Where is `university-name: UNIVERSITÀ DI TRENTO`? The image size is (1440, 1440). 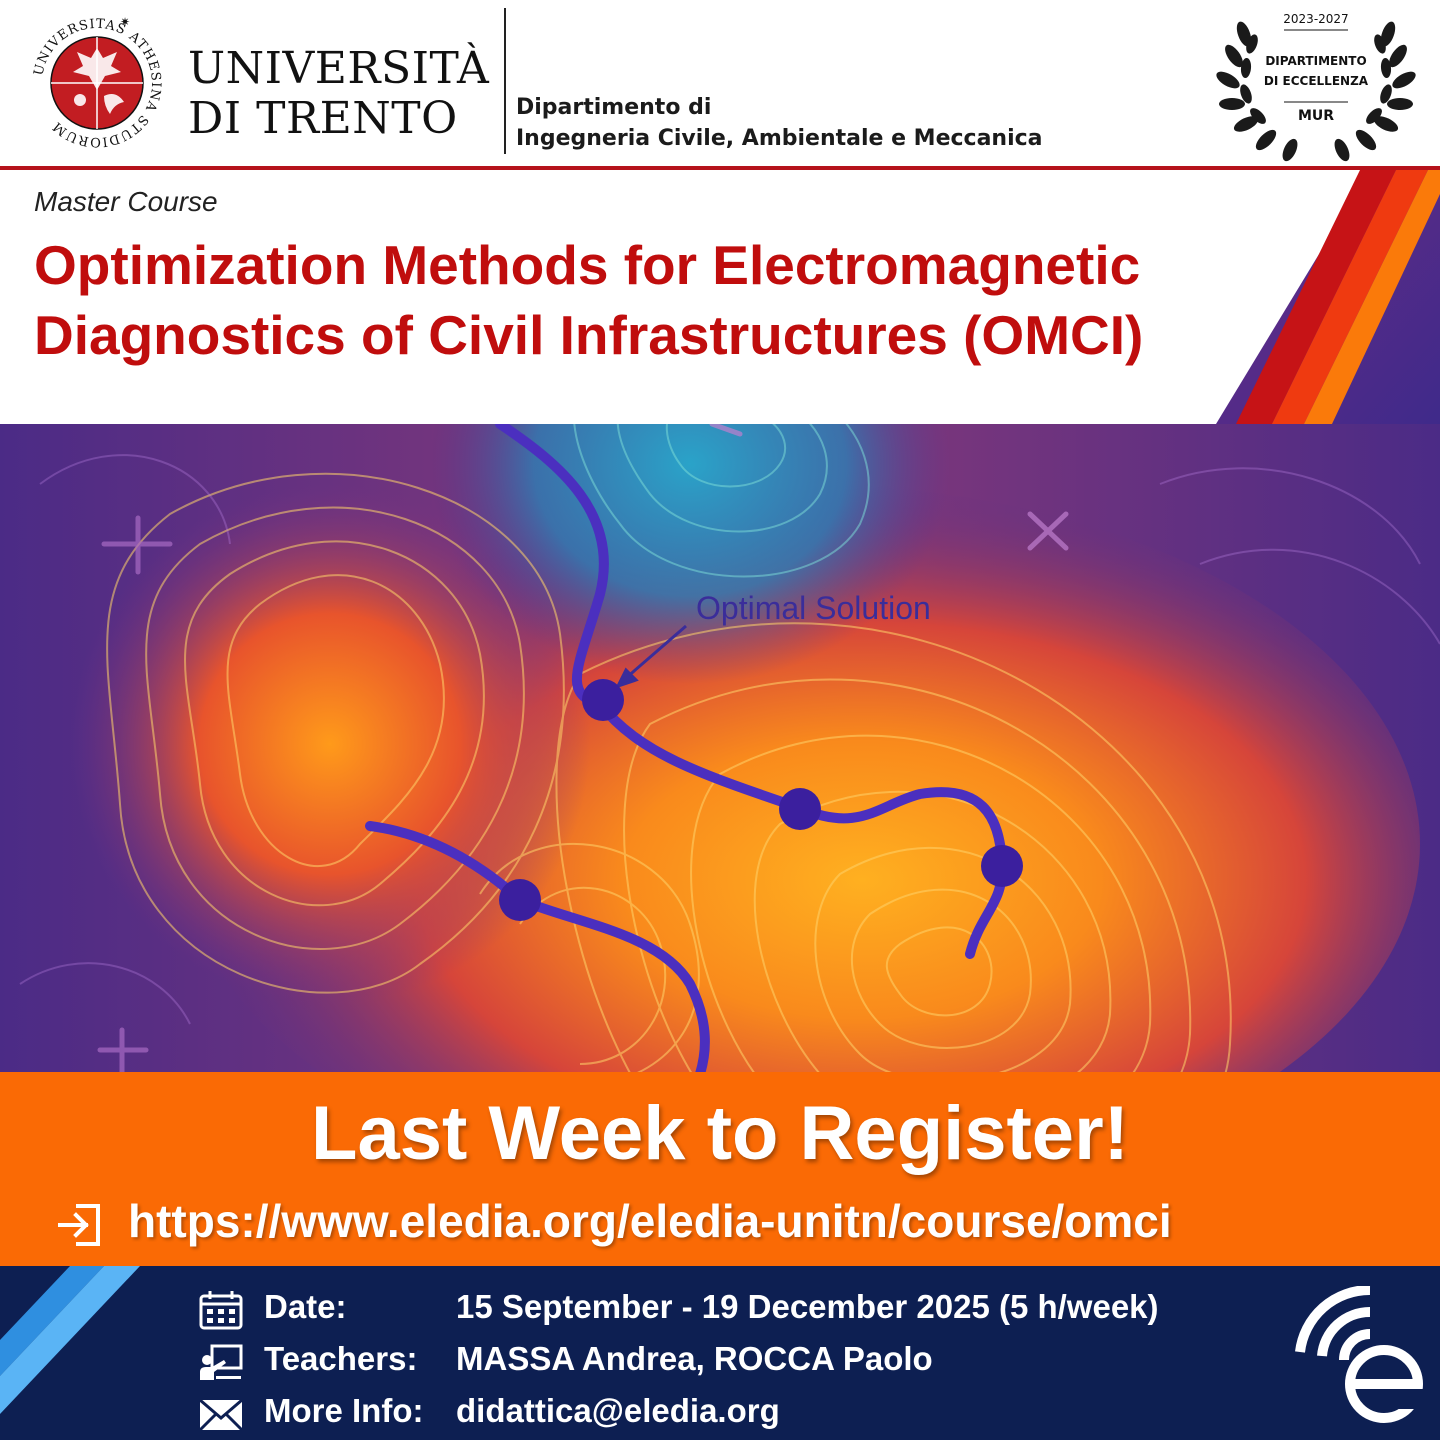
university-name: UNIVERSITÀ DI TRENTO is located at coordinates (338, 94).